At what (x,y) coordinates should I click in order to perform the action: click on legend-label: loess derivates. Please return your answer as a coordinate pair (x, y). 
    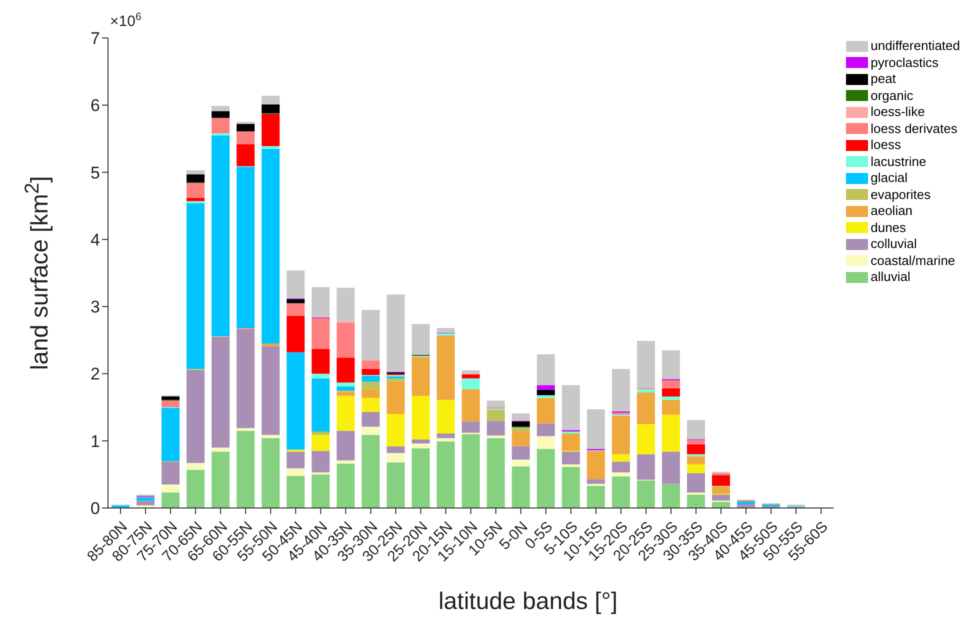
    Looking at the image, I should click on (914, 128).